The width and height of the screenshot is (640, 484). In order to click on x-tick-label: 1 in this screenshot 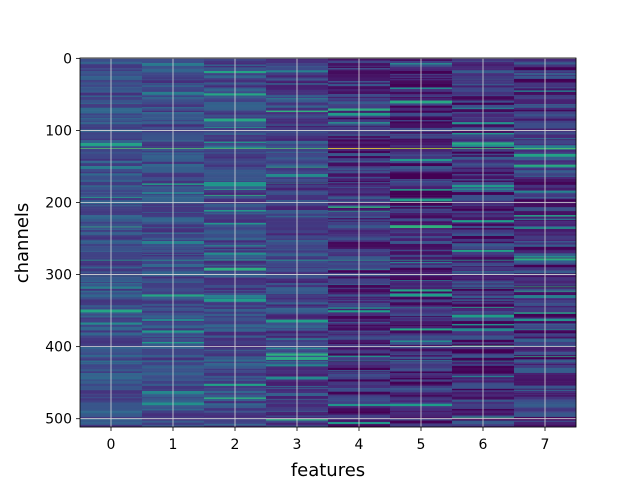, I will do `click(173, 445)`.